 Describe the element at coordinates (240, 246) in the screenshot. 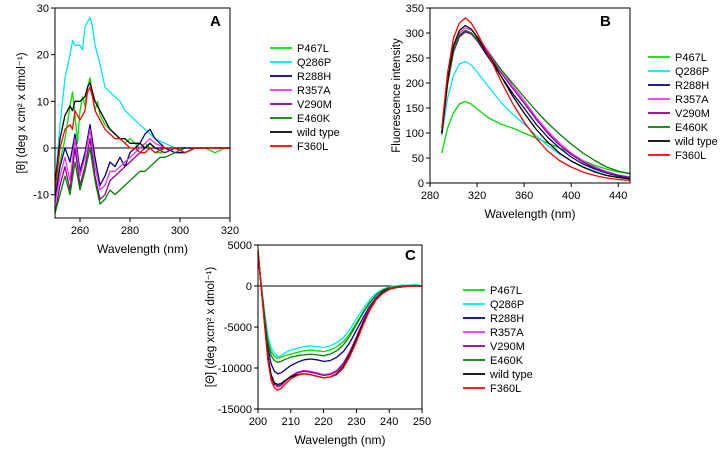

I see `y-tick-label: 5000` at that location.